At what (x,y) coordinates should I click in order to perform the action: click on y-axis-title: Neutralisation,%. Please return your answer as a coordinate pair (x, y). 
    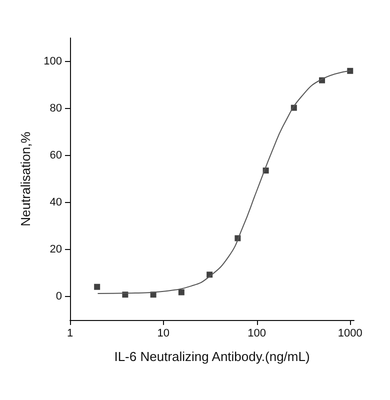
    Looking at the image, I should click on (25, 178).